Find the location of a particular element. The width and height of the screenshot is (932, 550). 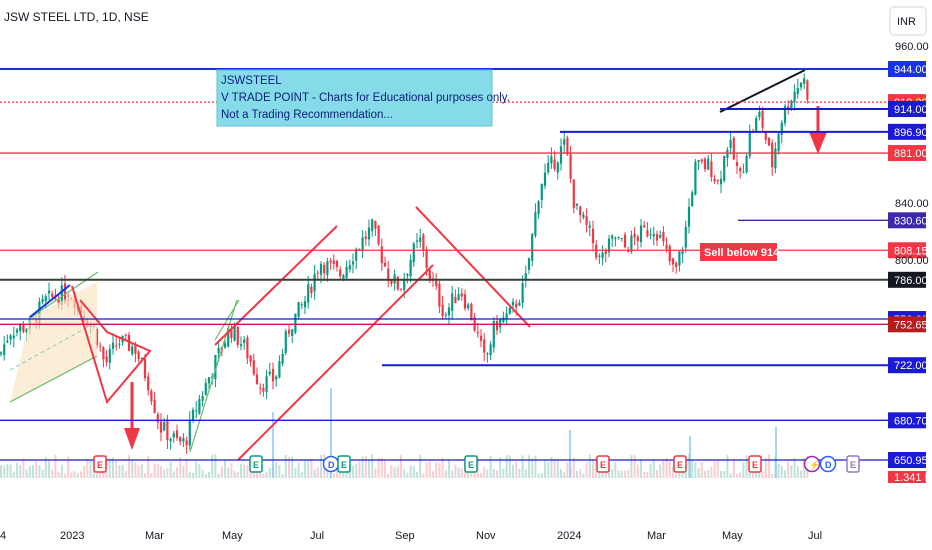

price-axis: 960.00 840.00 800.00 is located at coordinates (912, 154).